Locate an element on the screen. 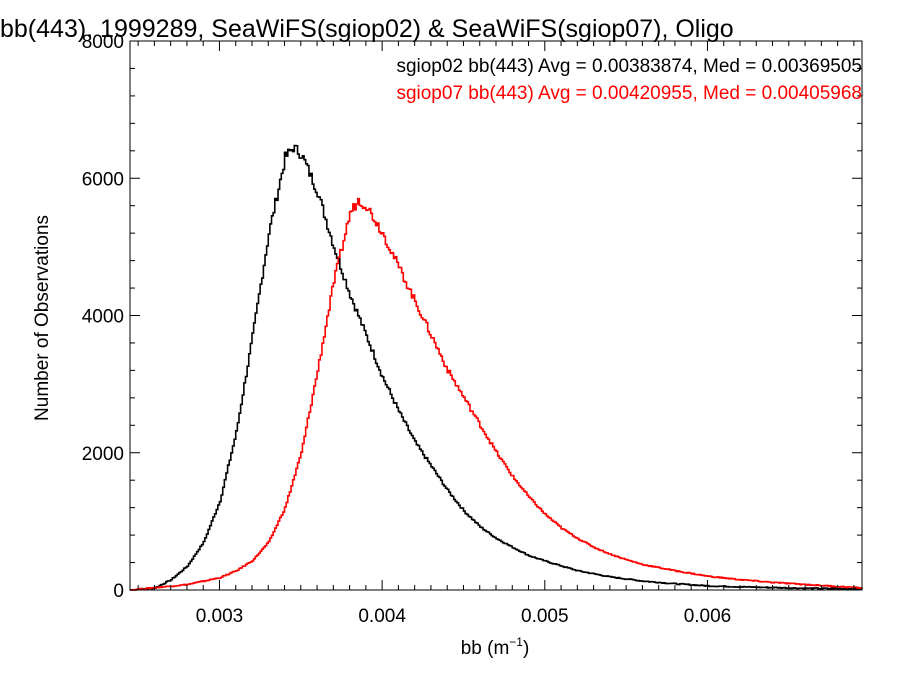 This screenshot has width=900, height=675. x-tick-label: 0.004 is located at coordinates (382, 616).